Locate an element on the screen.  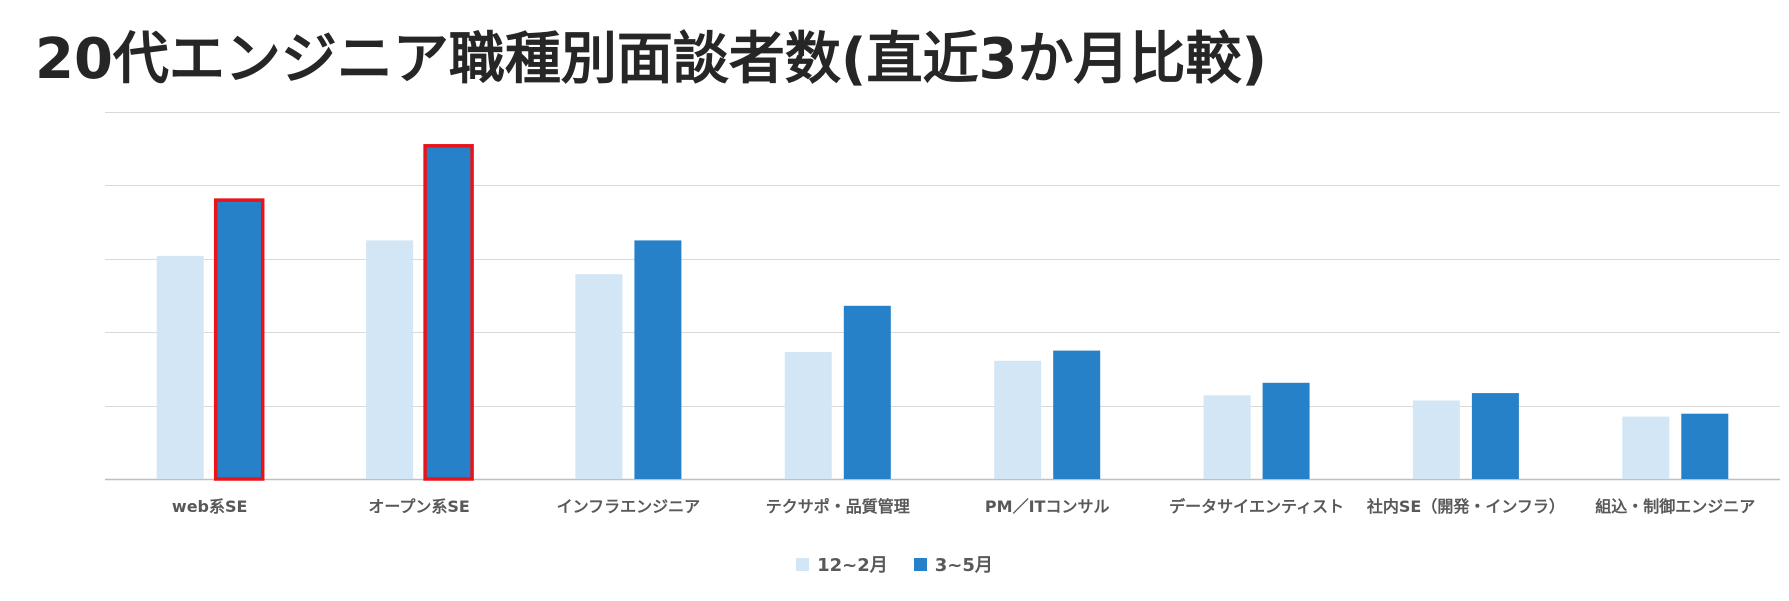
category-label: 組込・制御エンジニア is located at coordinates (1675, 506).